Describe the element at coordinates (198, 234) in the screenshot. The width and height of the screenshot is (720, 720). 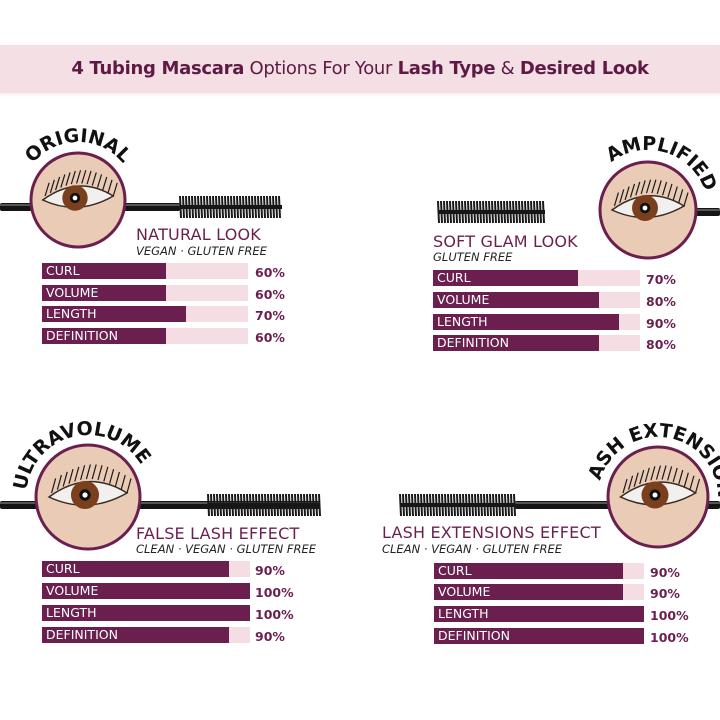
I see `look-title: NATURAL LOOK` at that location.